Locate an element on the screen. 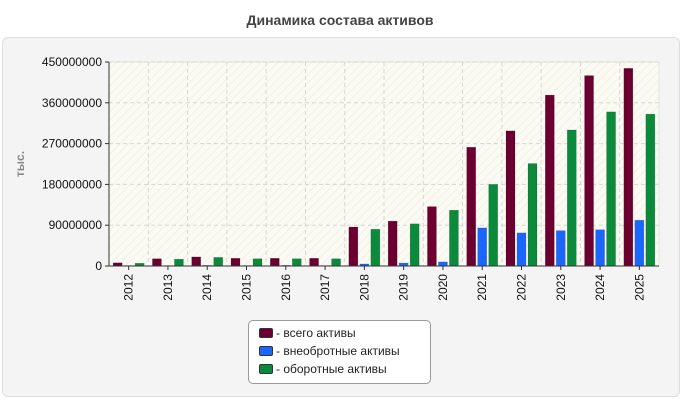 The width and height of the screenshot is (680, 400). x-tick-label: 2012 is located at coordinates (129, 287).